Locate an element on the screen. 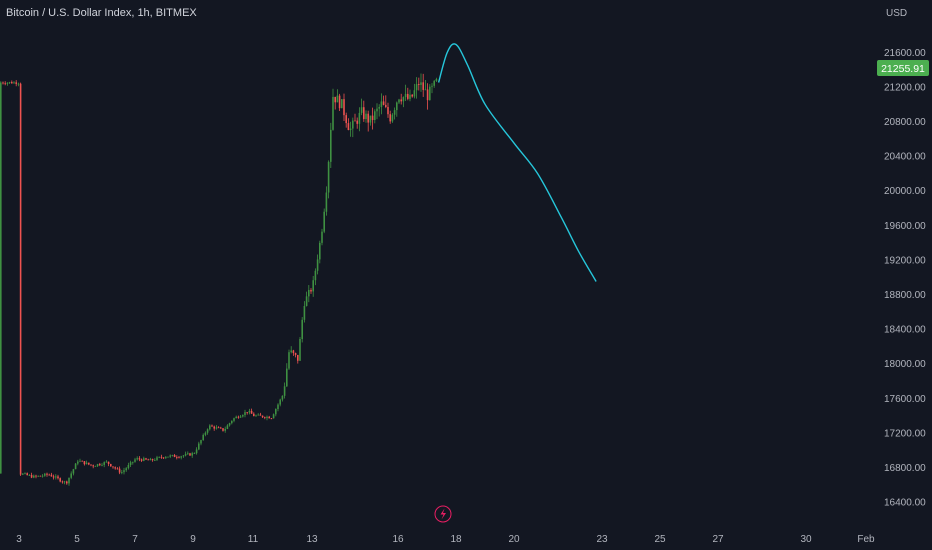  y-tick-label: 18800.00 is located at coordinates (905, 295).